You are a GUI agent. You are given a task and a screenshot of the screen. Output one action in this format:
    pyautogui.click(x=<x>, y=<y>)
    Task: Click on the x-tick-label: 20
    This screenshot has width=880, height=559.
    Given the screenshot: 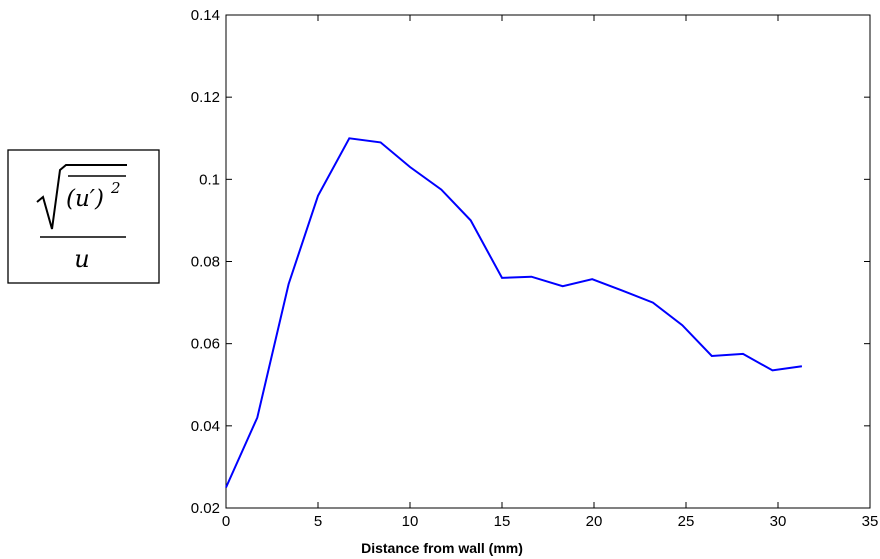 What is the action you would take?
    pyautogui.click(x=594, y=521)
    